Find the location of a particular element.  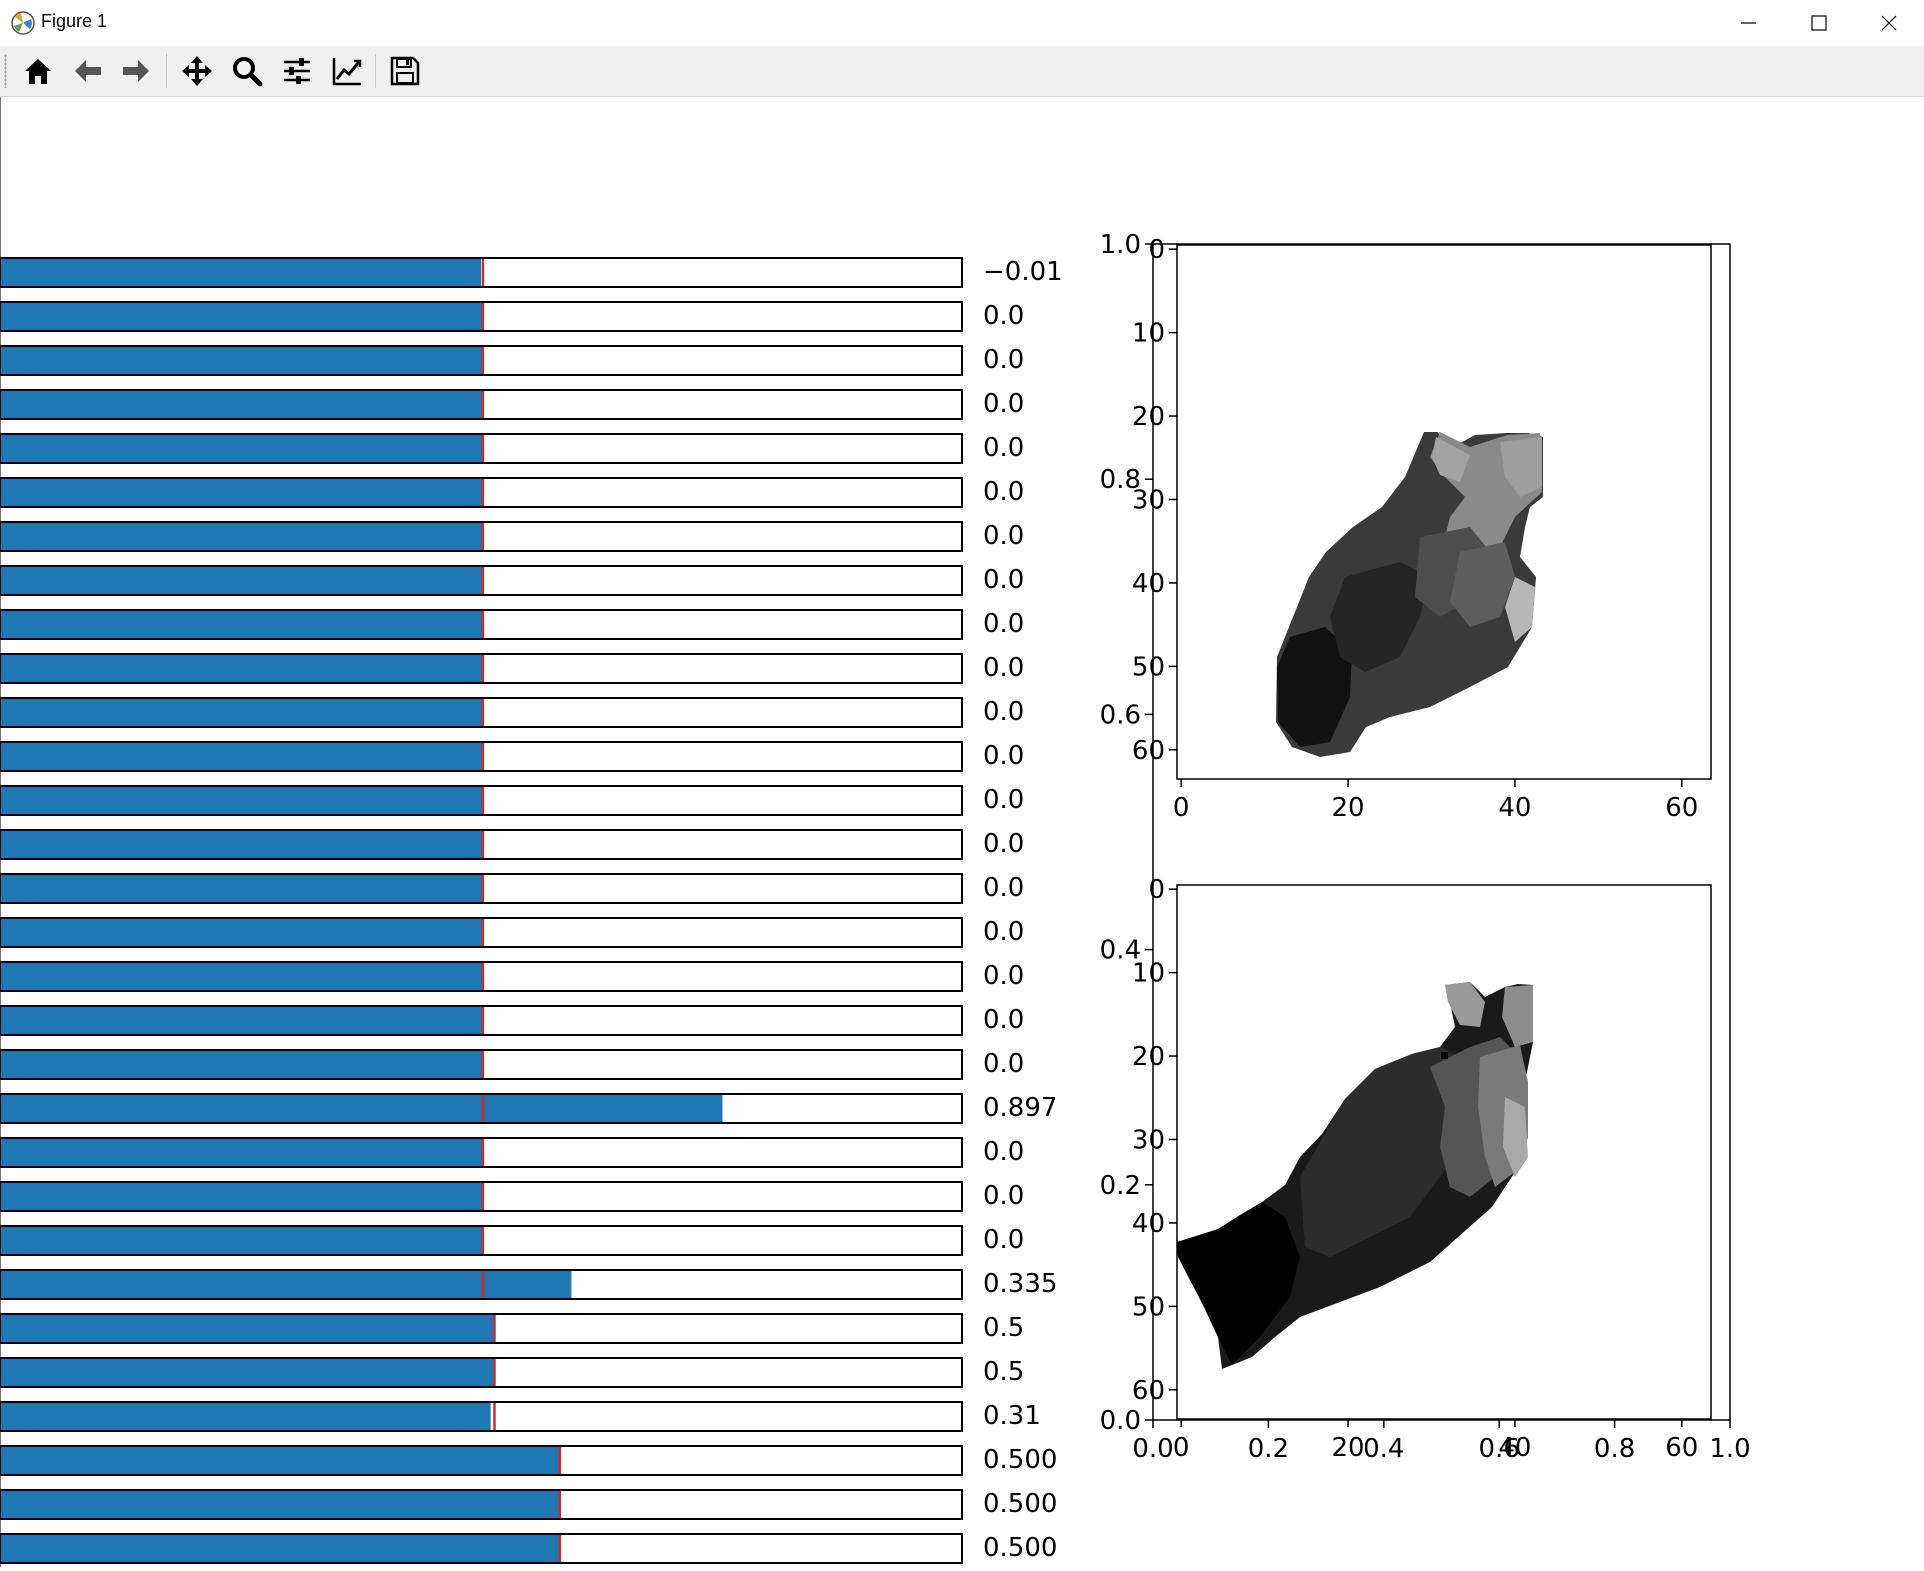

home-icon is located at coordinates (38, 71).